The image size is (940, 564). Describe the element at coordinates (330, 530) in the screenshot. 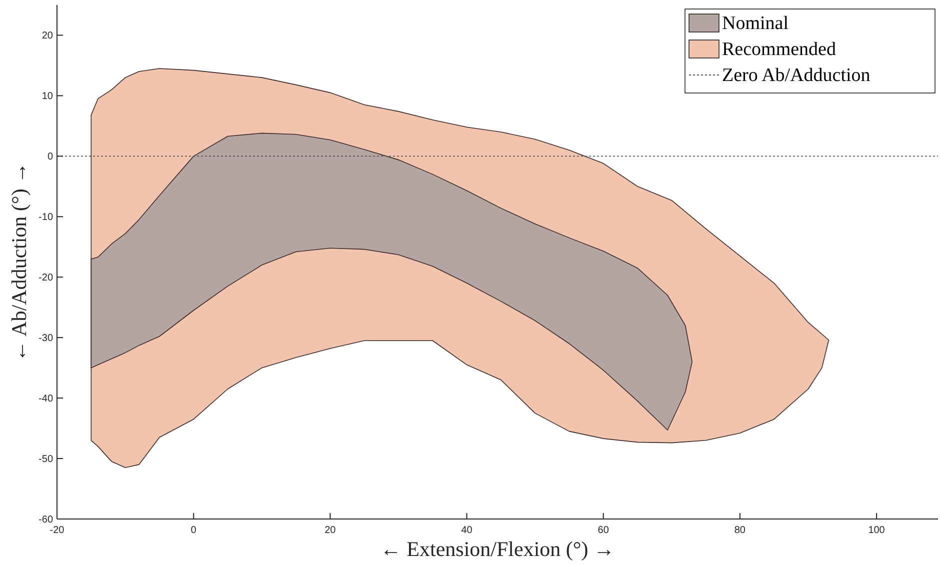

I see `x-tick-label: 20` at that location.